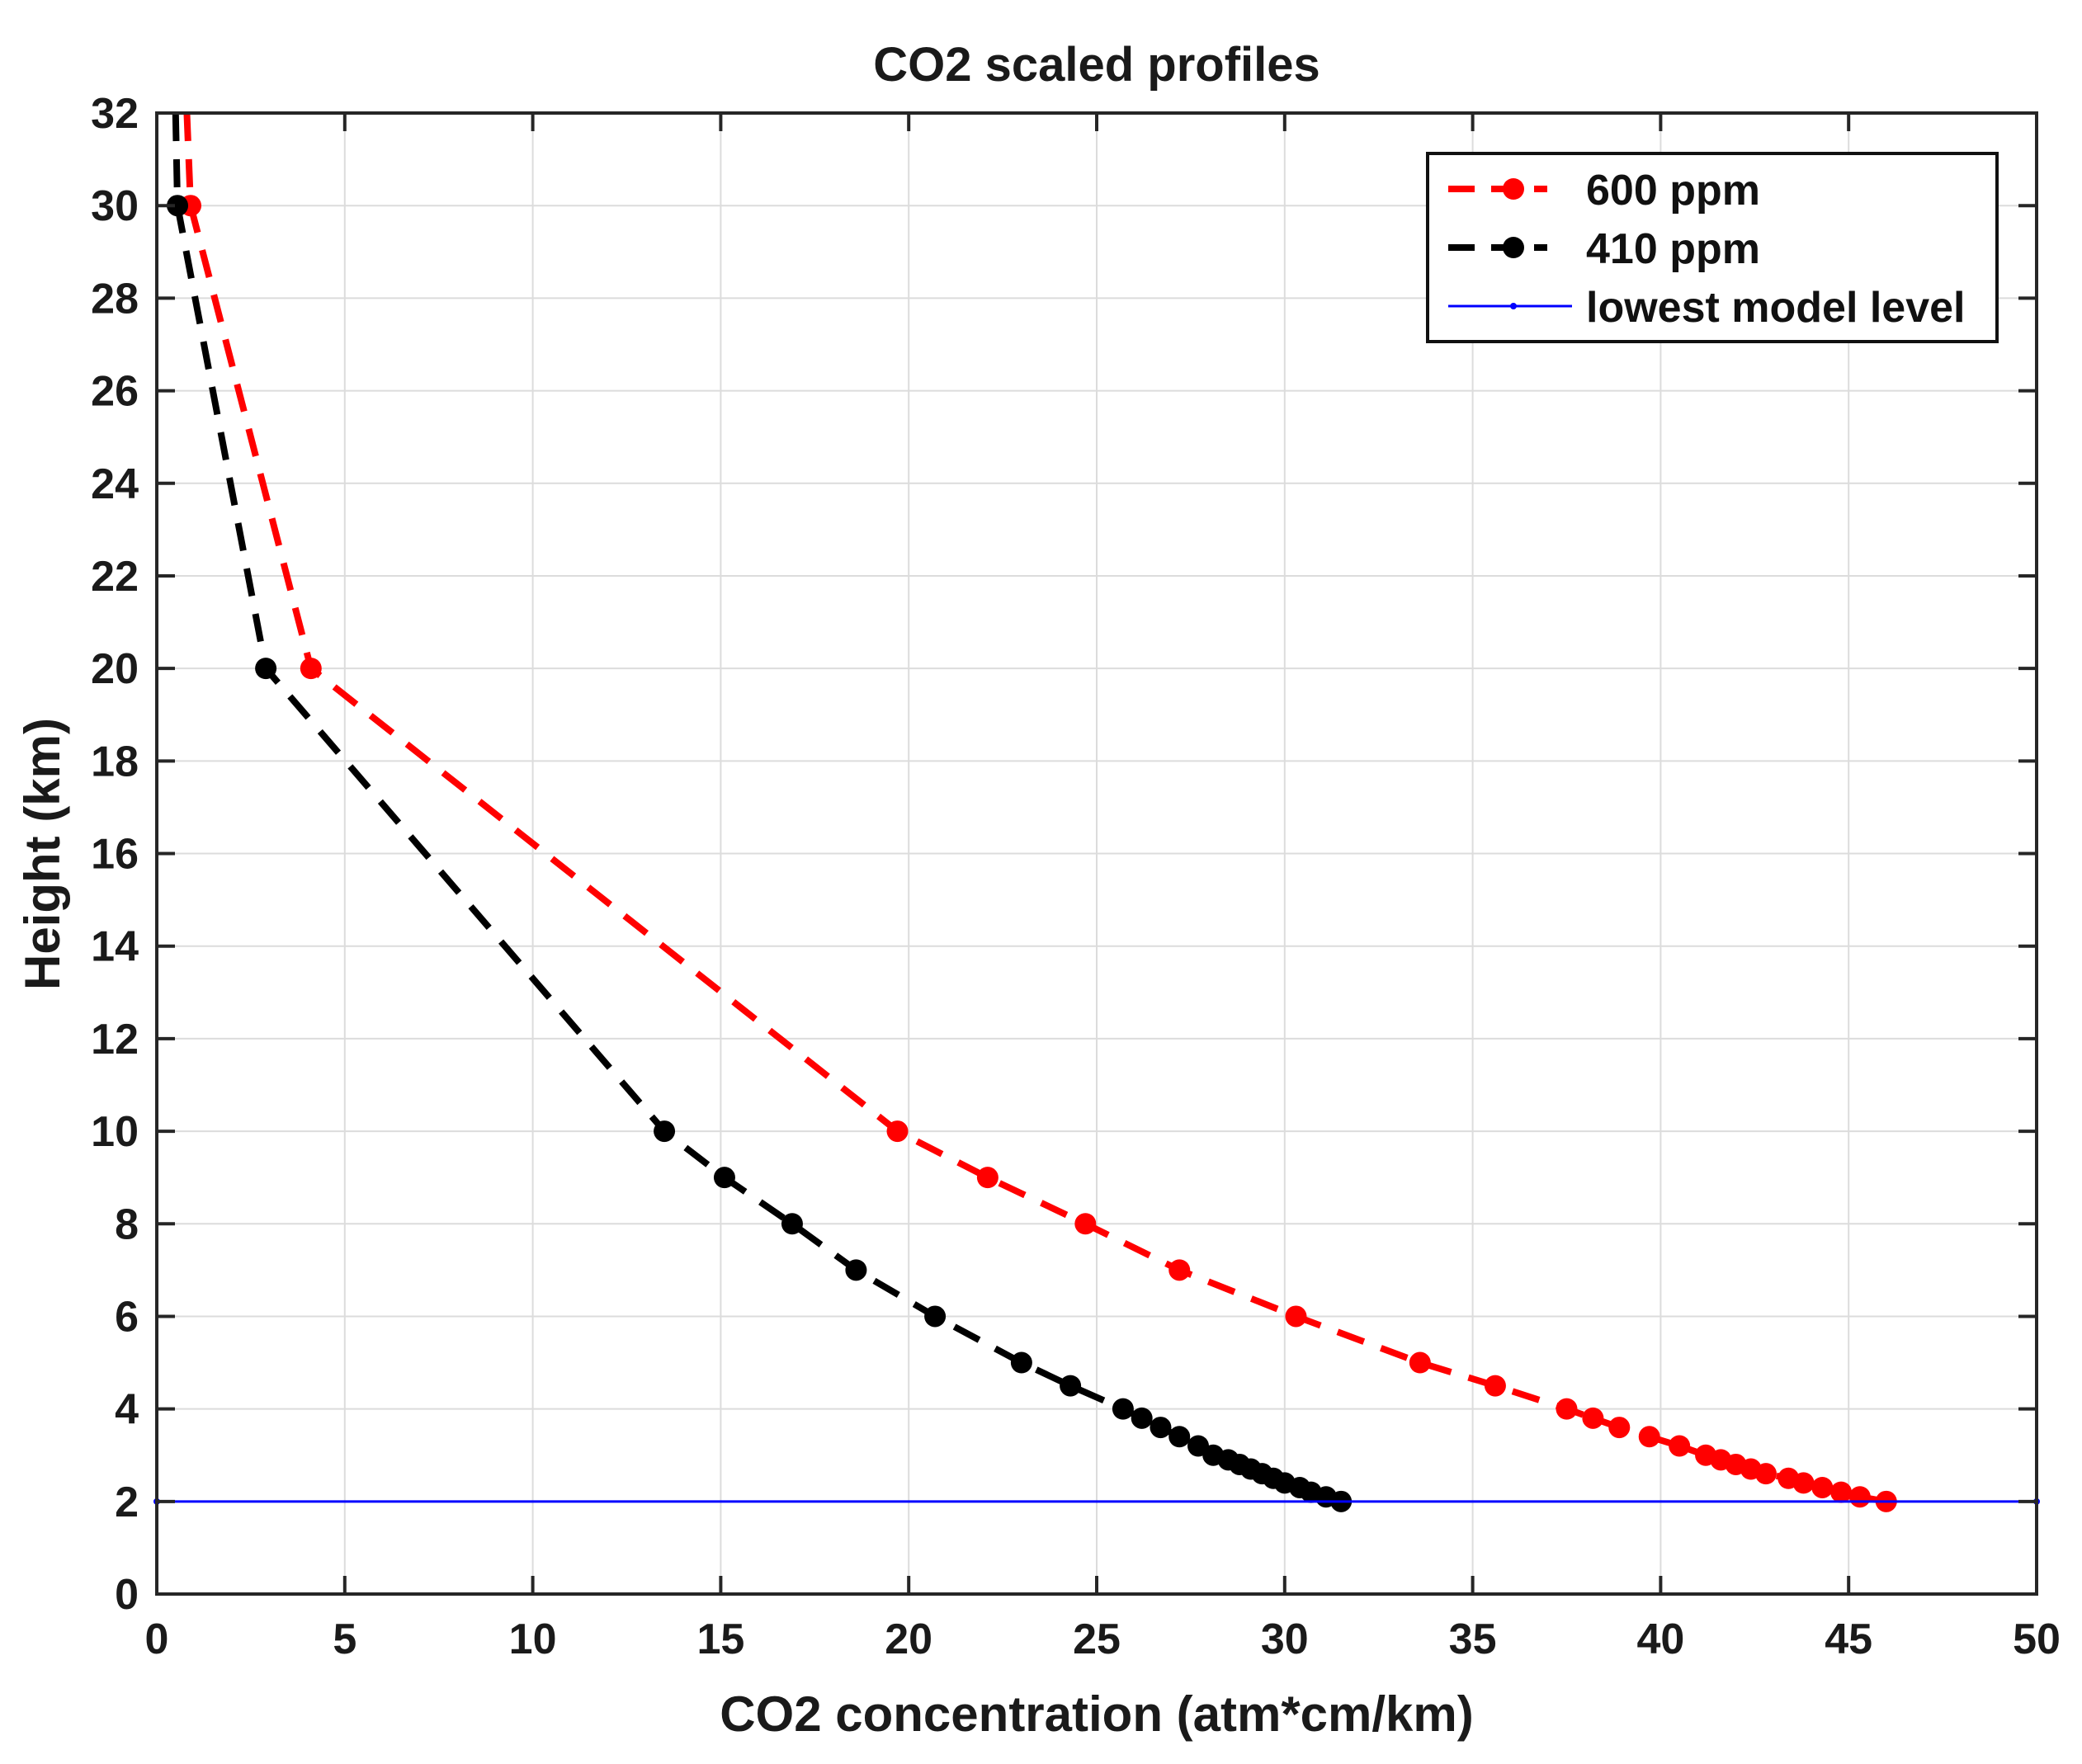 Image resolution: width=2082 pixels, height=1764 pixels. I want to click on chart-title: CO2 scaled profiles, so click(1096, 65).